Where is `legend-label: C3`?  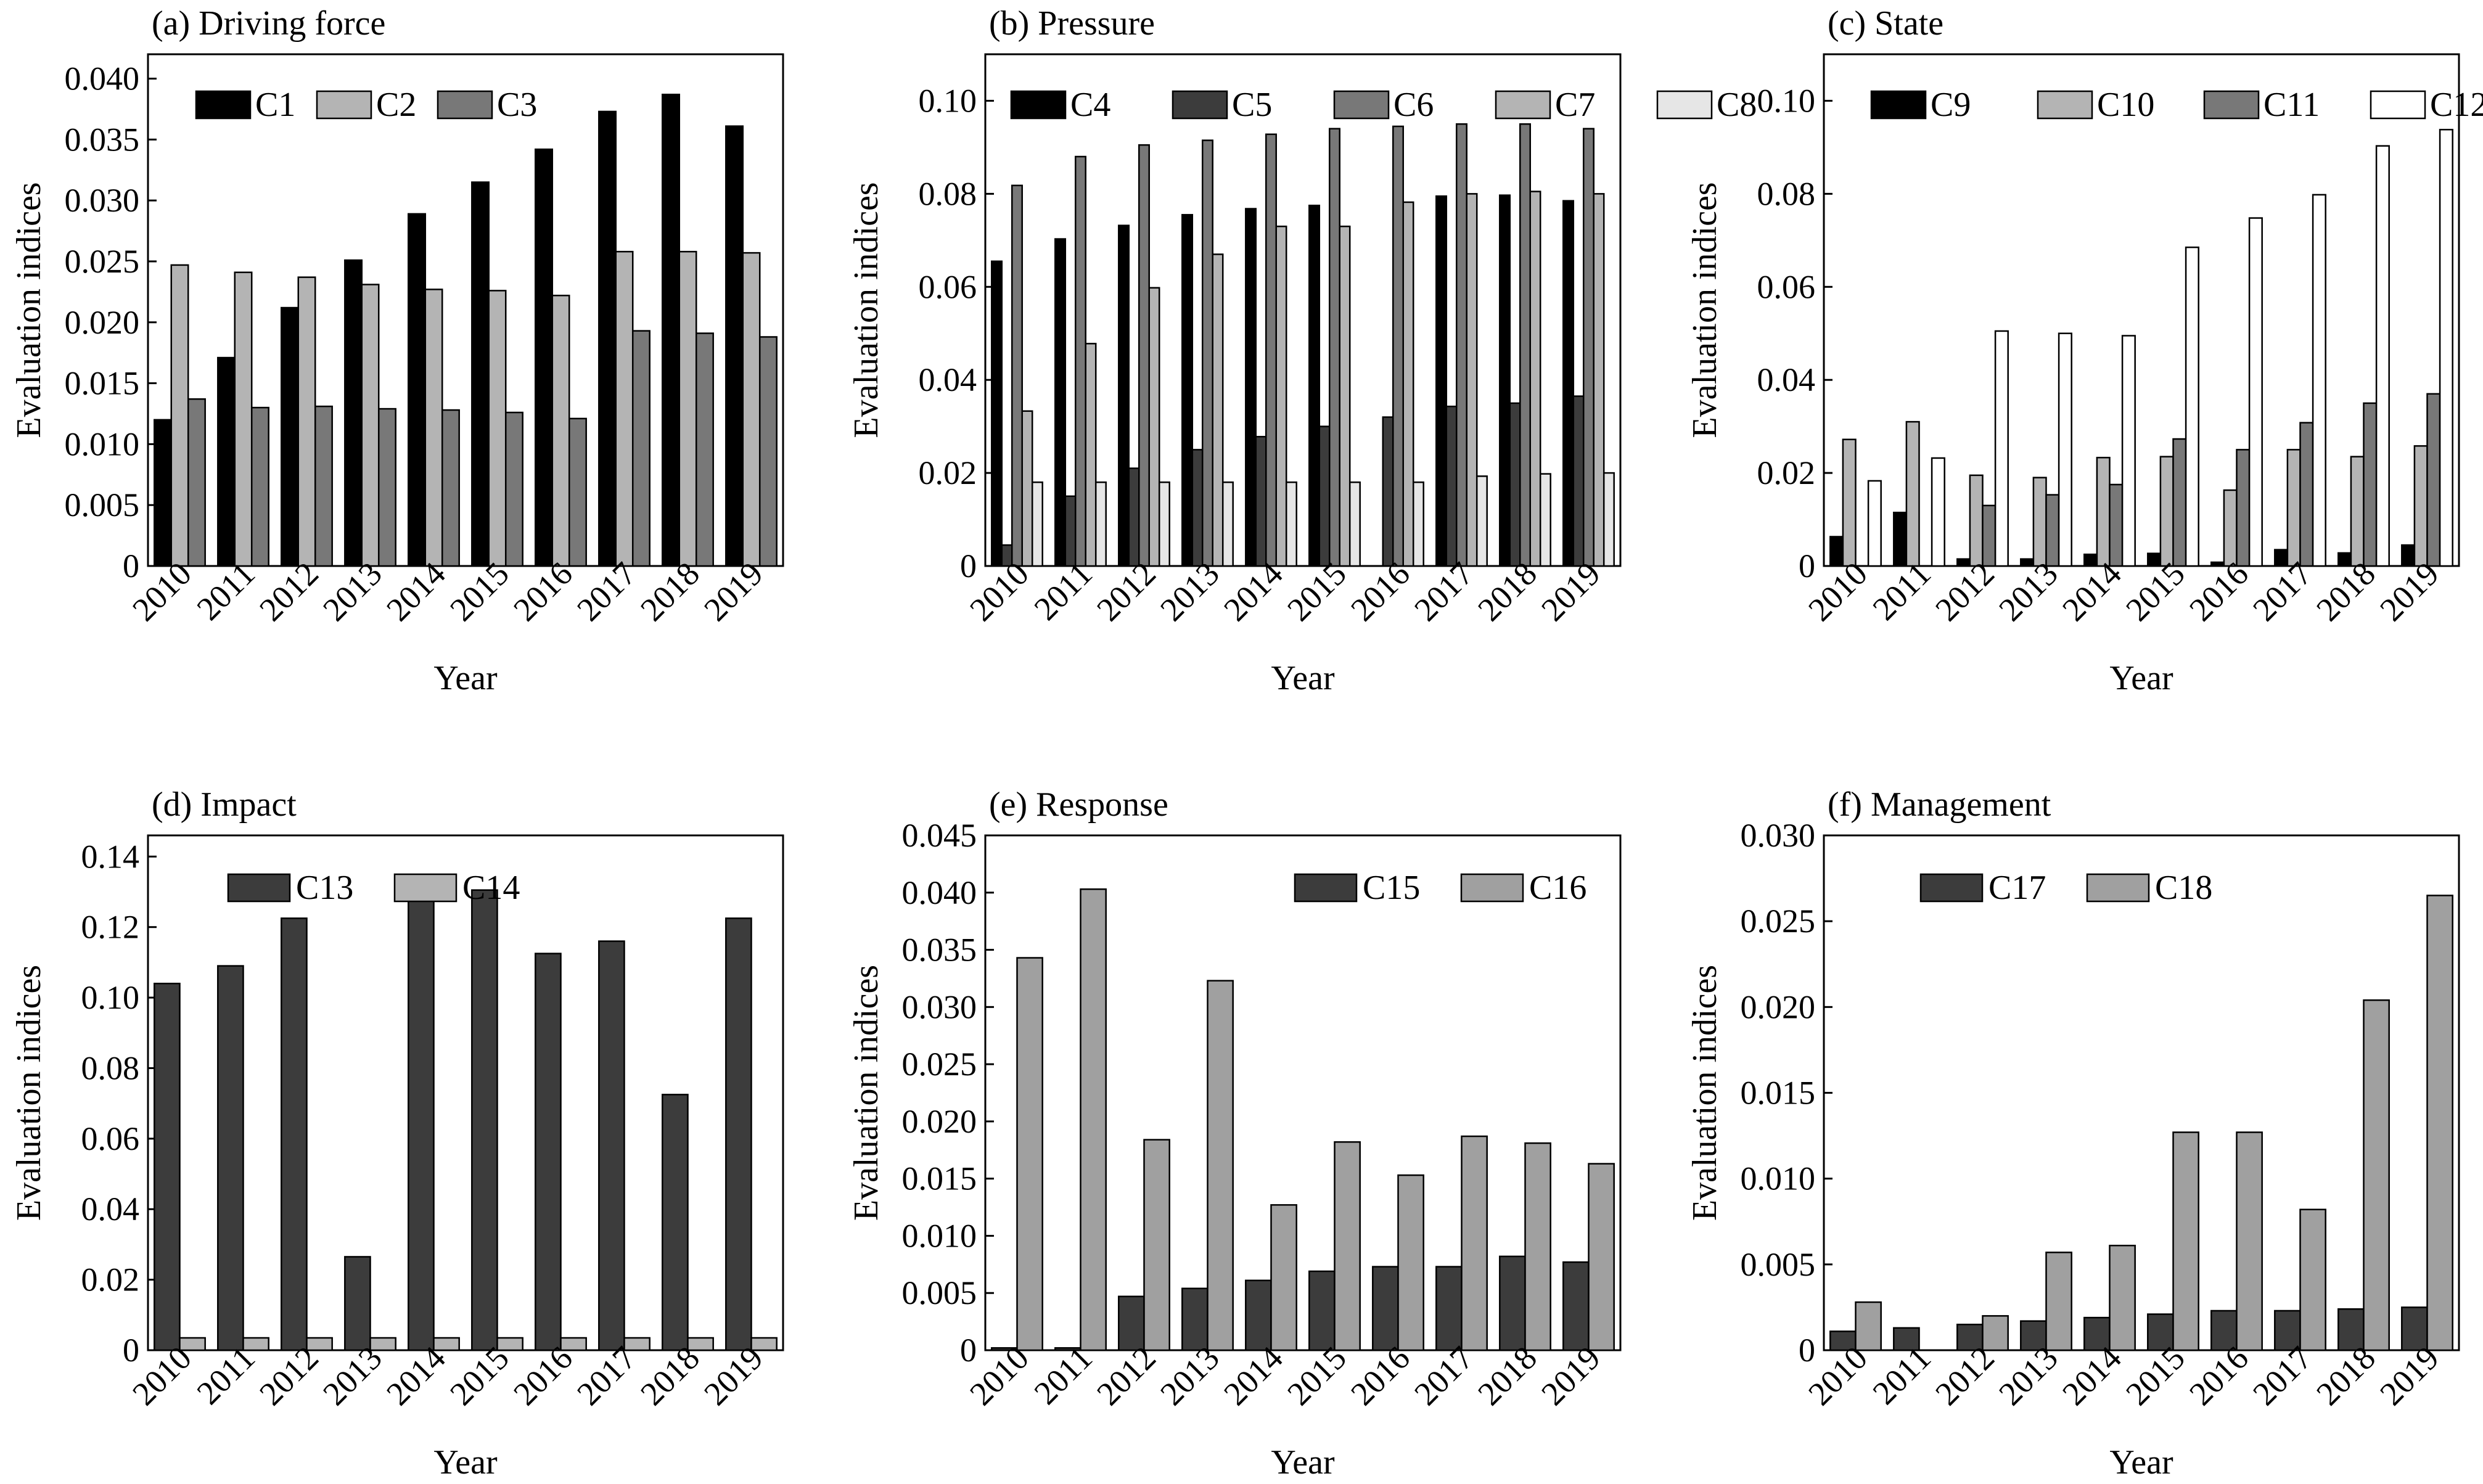
legend-label: C3 is located at coordinates (517, 105).